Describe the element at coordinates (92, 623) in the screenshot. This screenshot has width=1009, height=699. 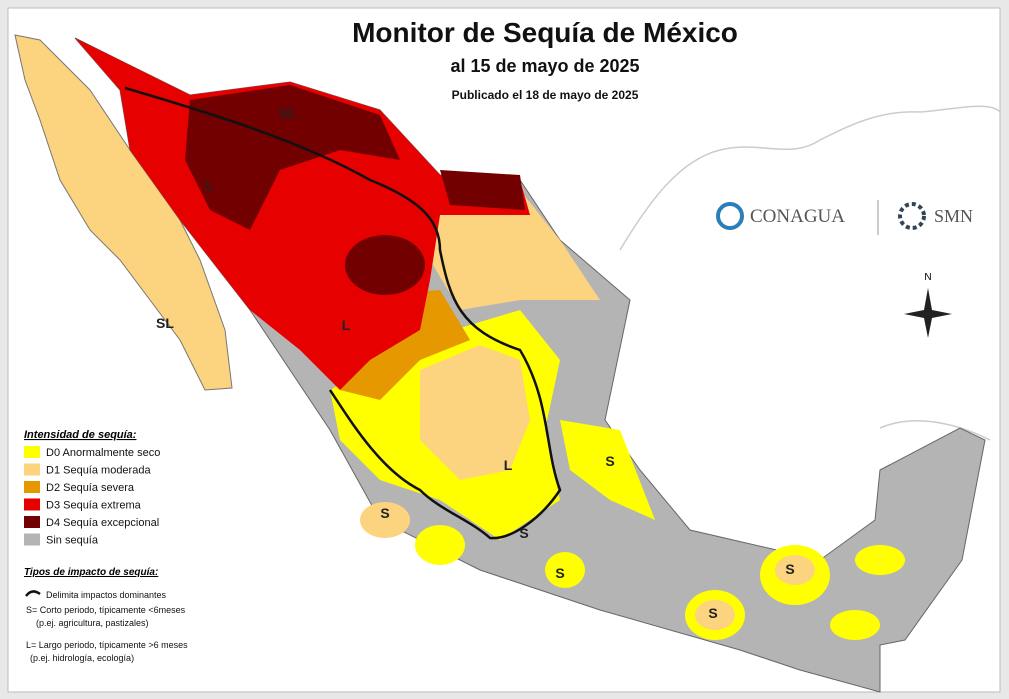
I see `impact-short-example: (p.ej. agricultura, pastizales)` at that location.